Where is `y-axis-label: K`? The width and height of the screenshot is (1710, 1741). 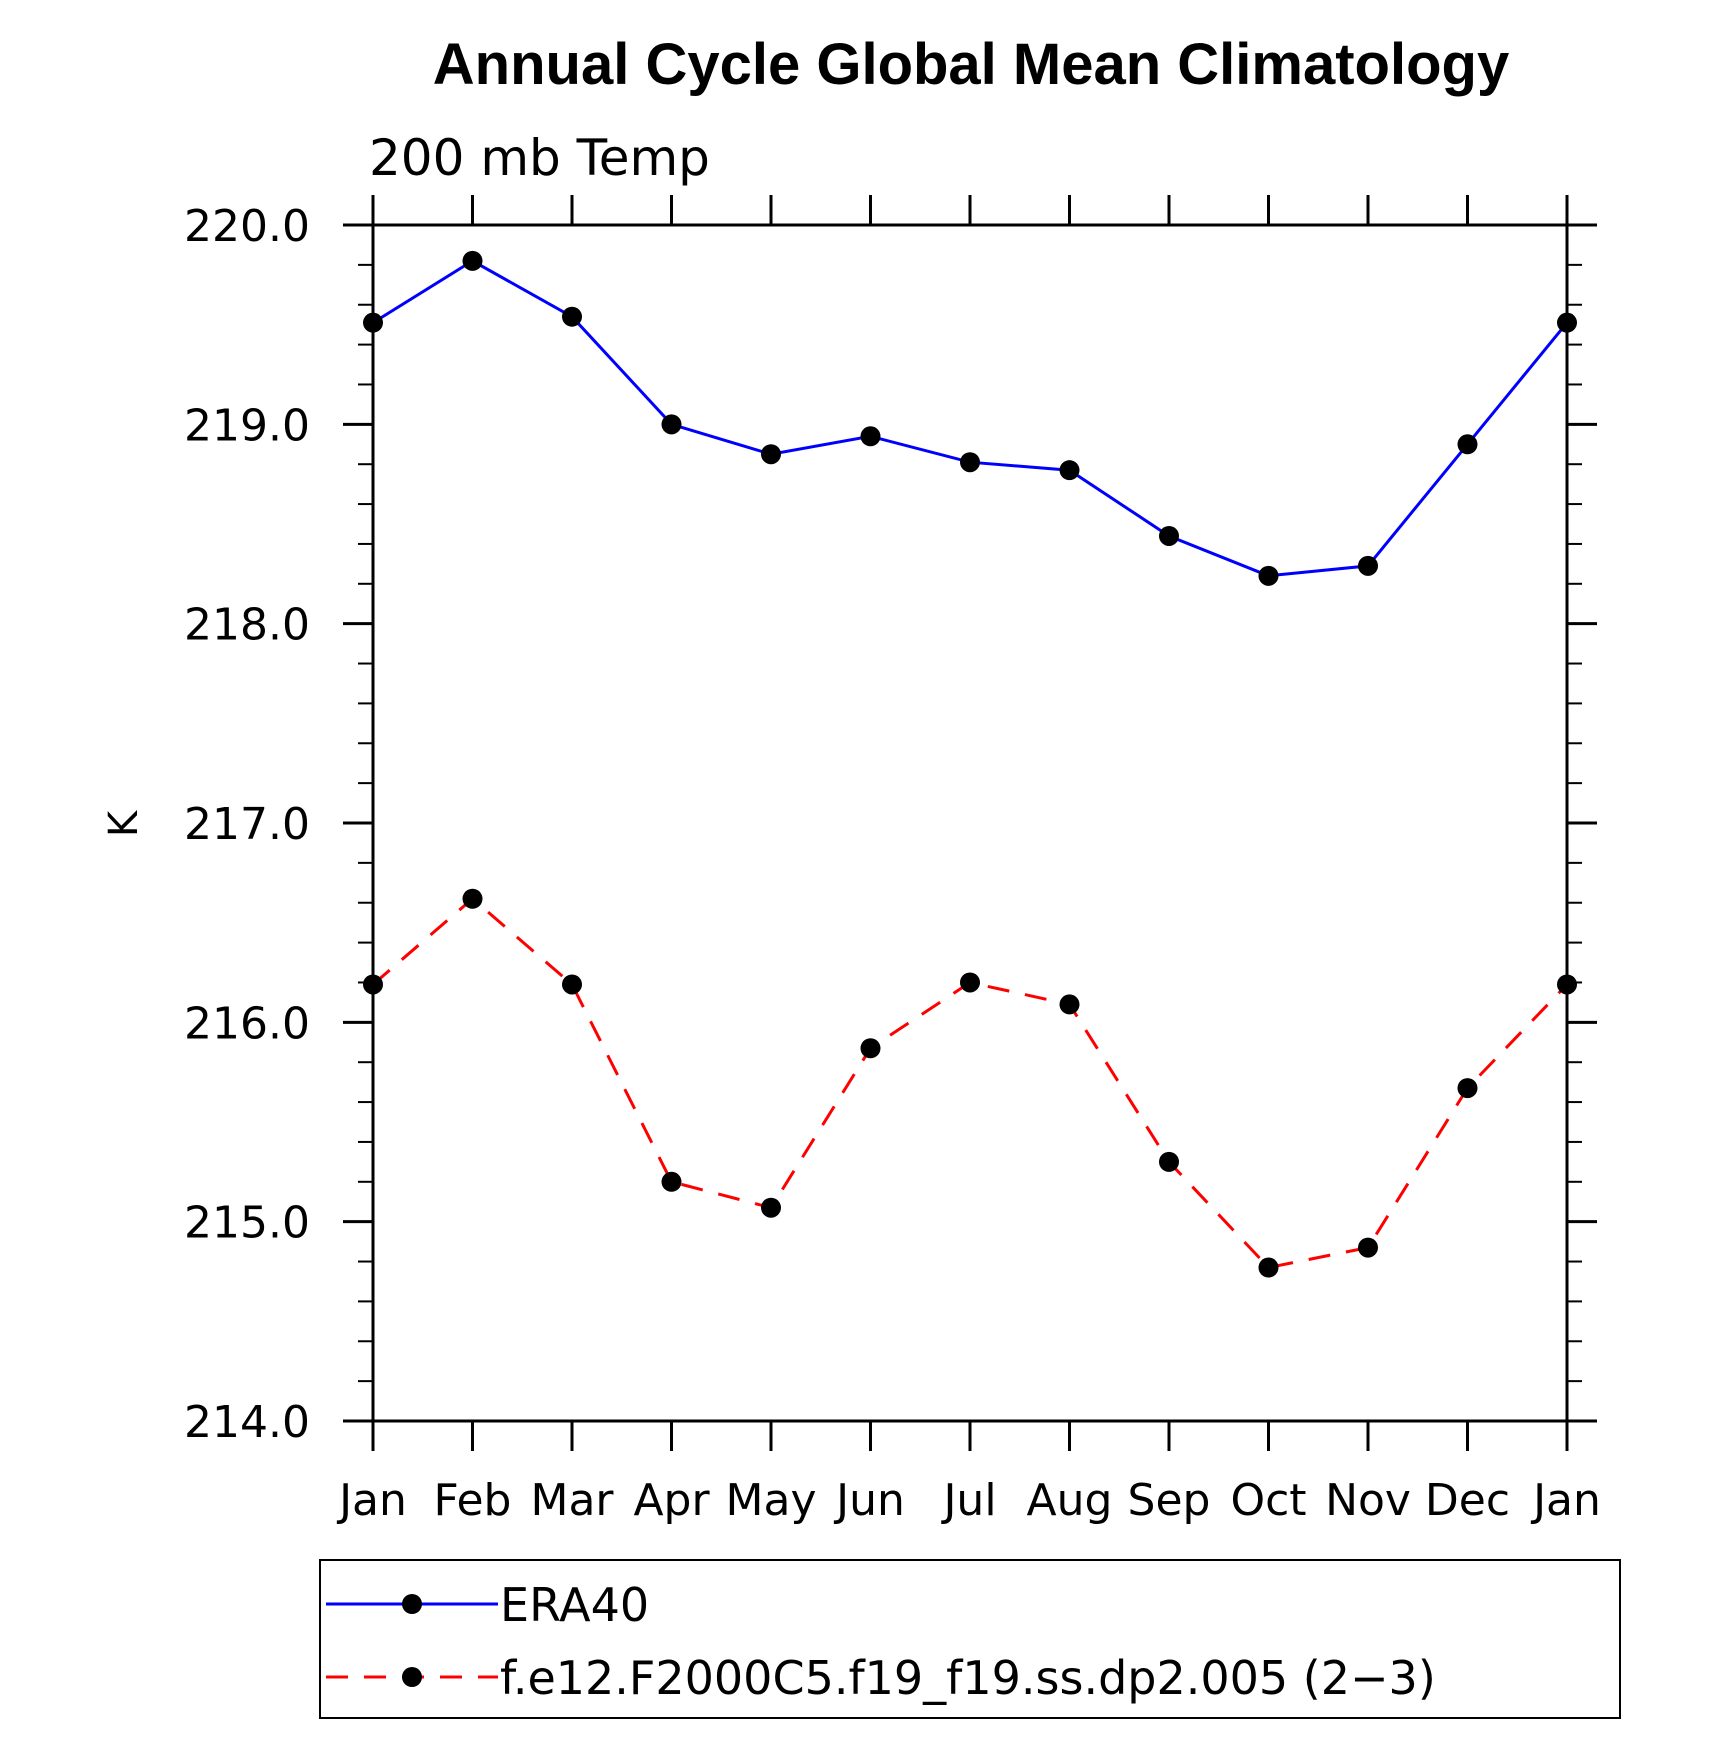 y-axis-label: K is located at coordinates (124, 823).